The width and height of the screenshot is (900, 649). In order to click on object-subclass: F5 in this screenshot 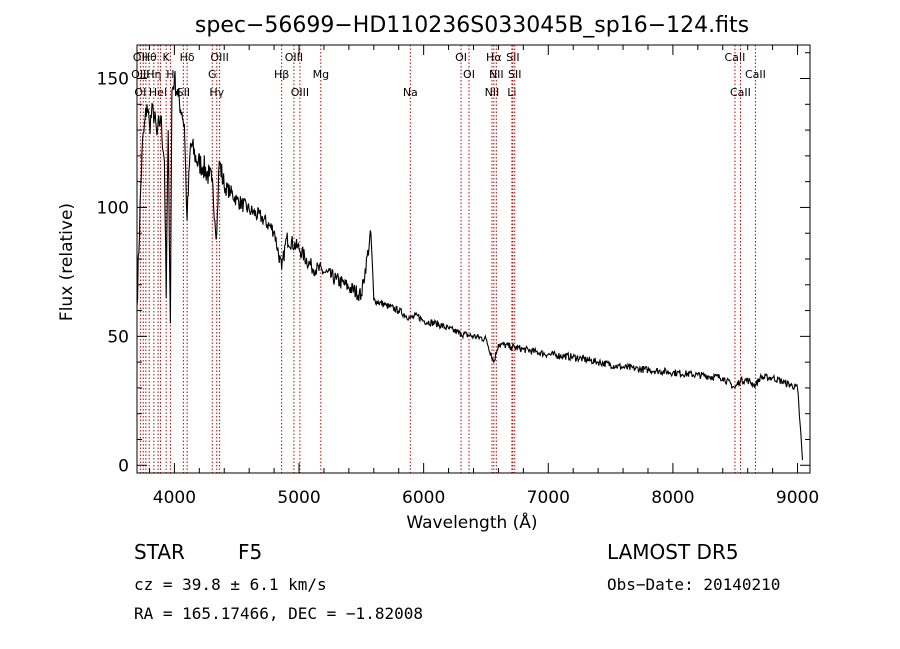, I will do `click(250, 552)`.